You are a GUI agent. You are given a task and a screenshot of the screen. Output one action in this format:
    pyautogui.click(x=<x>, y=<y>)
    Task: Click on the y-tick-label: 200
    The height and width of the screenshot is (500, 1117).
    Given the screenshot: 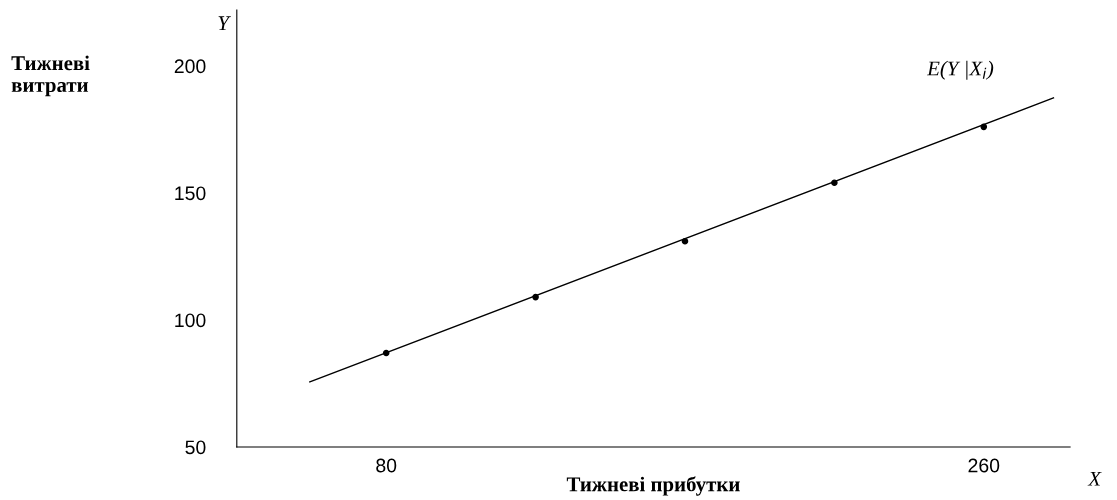 What is the action you would take?
    pyautogui.click(x=190, y=66)
    